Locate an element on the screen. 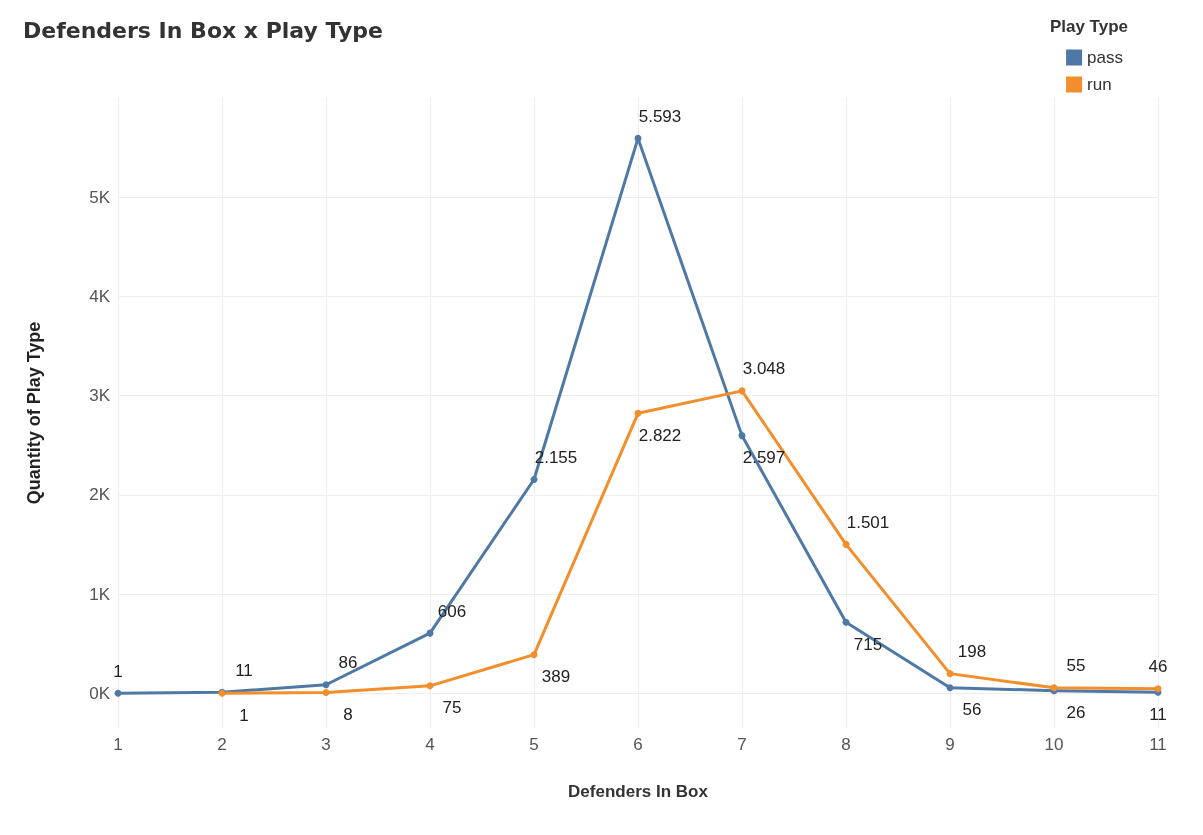 Image resolution: width=1203 pixels, height=835 pixels. y-tick-label: 4K is located at coordinates (100, 296).